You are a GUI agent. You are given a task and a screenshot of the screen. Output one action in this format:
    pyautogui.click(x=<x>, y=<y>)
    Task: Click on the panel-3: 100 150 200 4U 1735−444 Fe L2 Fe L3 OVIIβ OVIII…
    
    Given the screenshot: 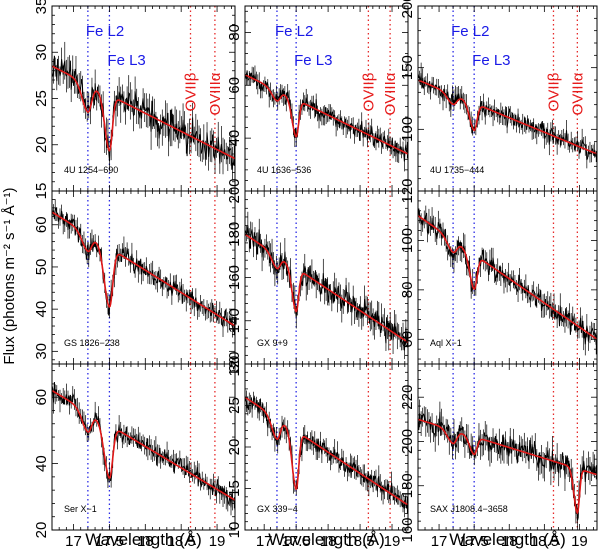 What is the action you would take?
    pyautogui.click(x=498, y=96)
    